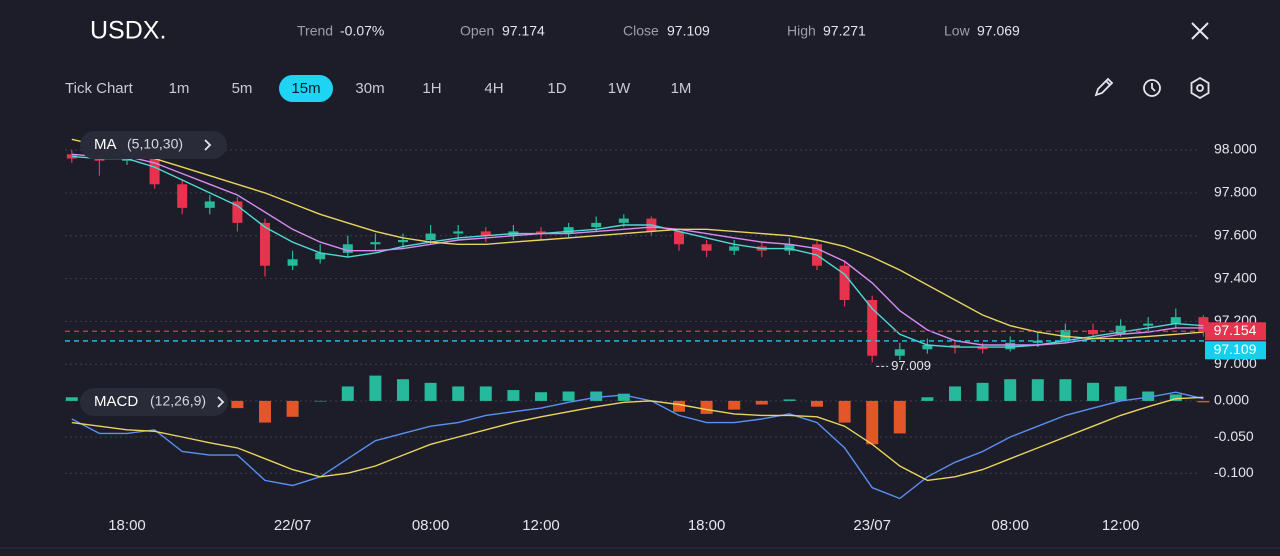  I want to click on y-tick-label: 97.800, so click(1235, 192).